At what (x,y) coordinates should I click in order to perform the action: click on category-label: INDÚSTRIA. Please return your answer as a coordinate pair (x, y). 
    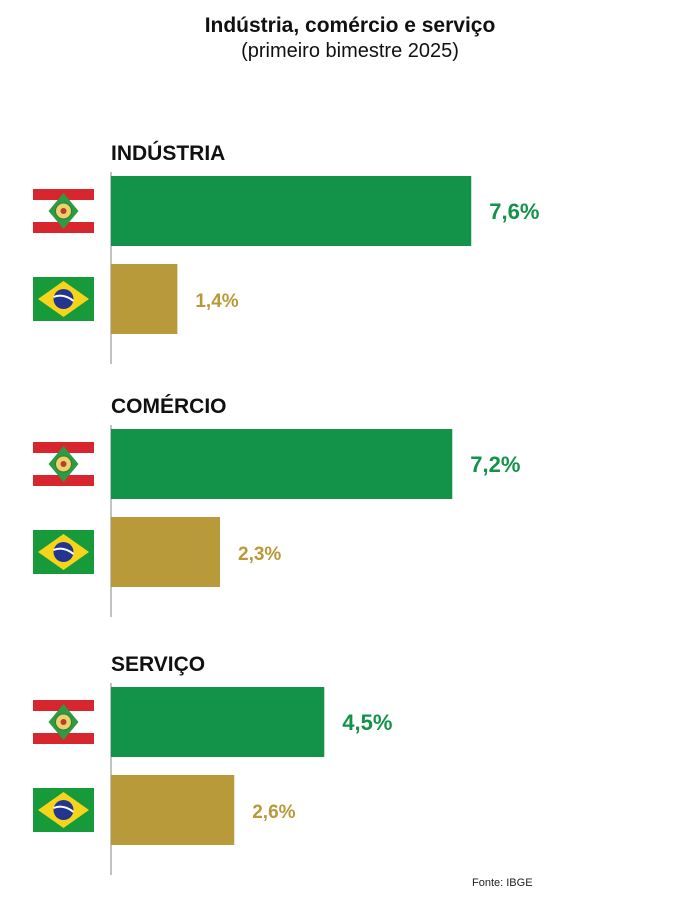
    Looking at the image, I should click on (168, 153).